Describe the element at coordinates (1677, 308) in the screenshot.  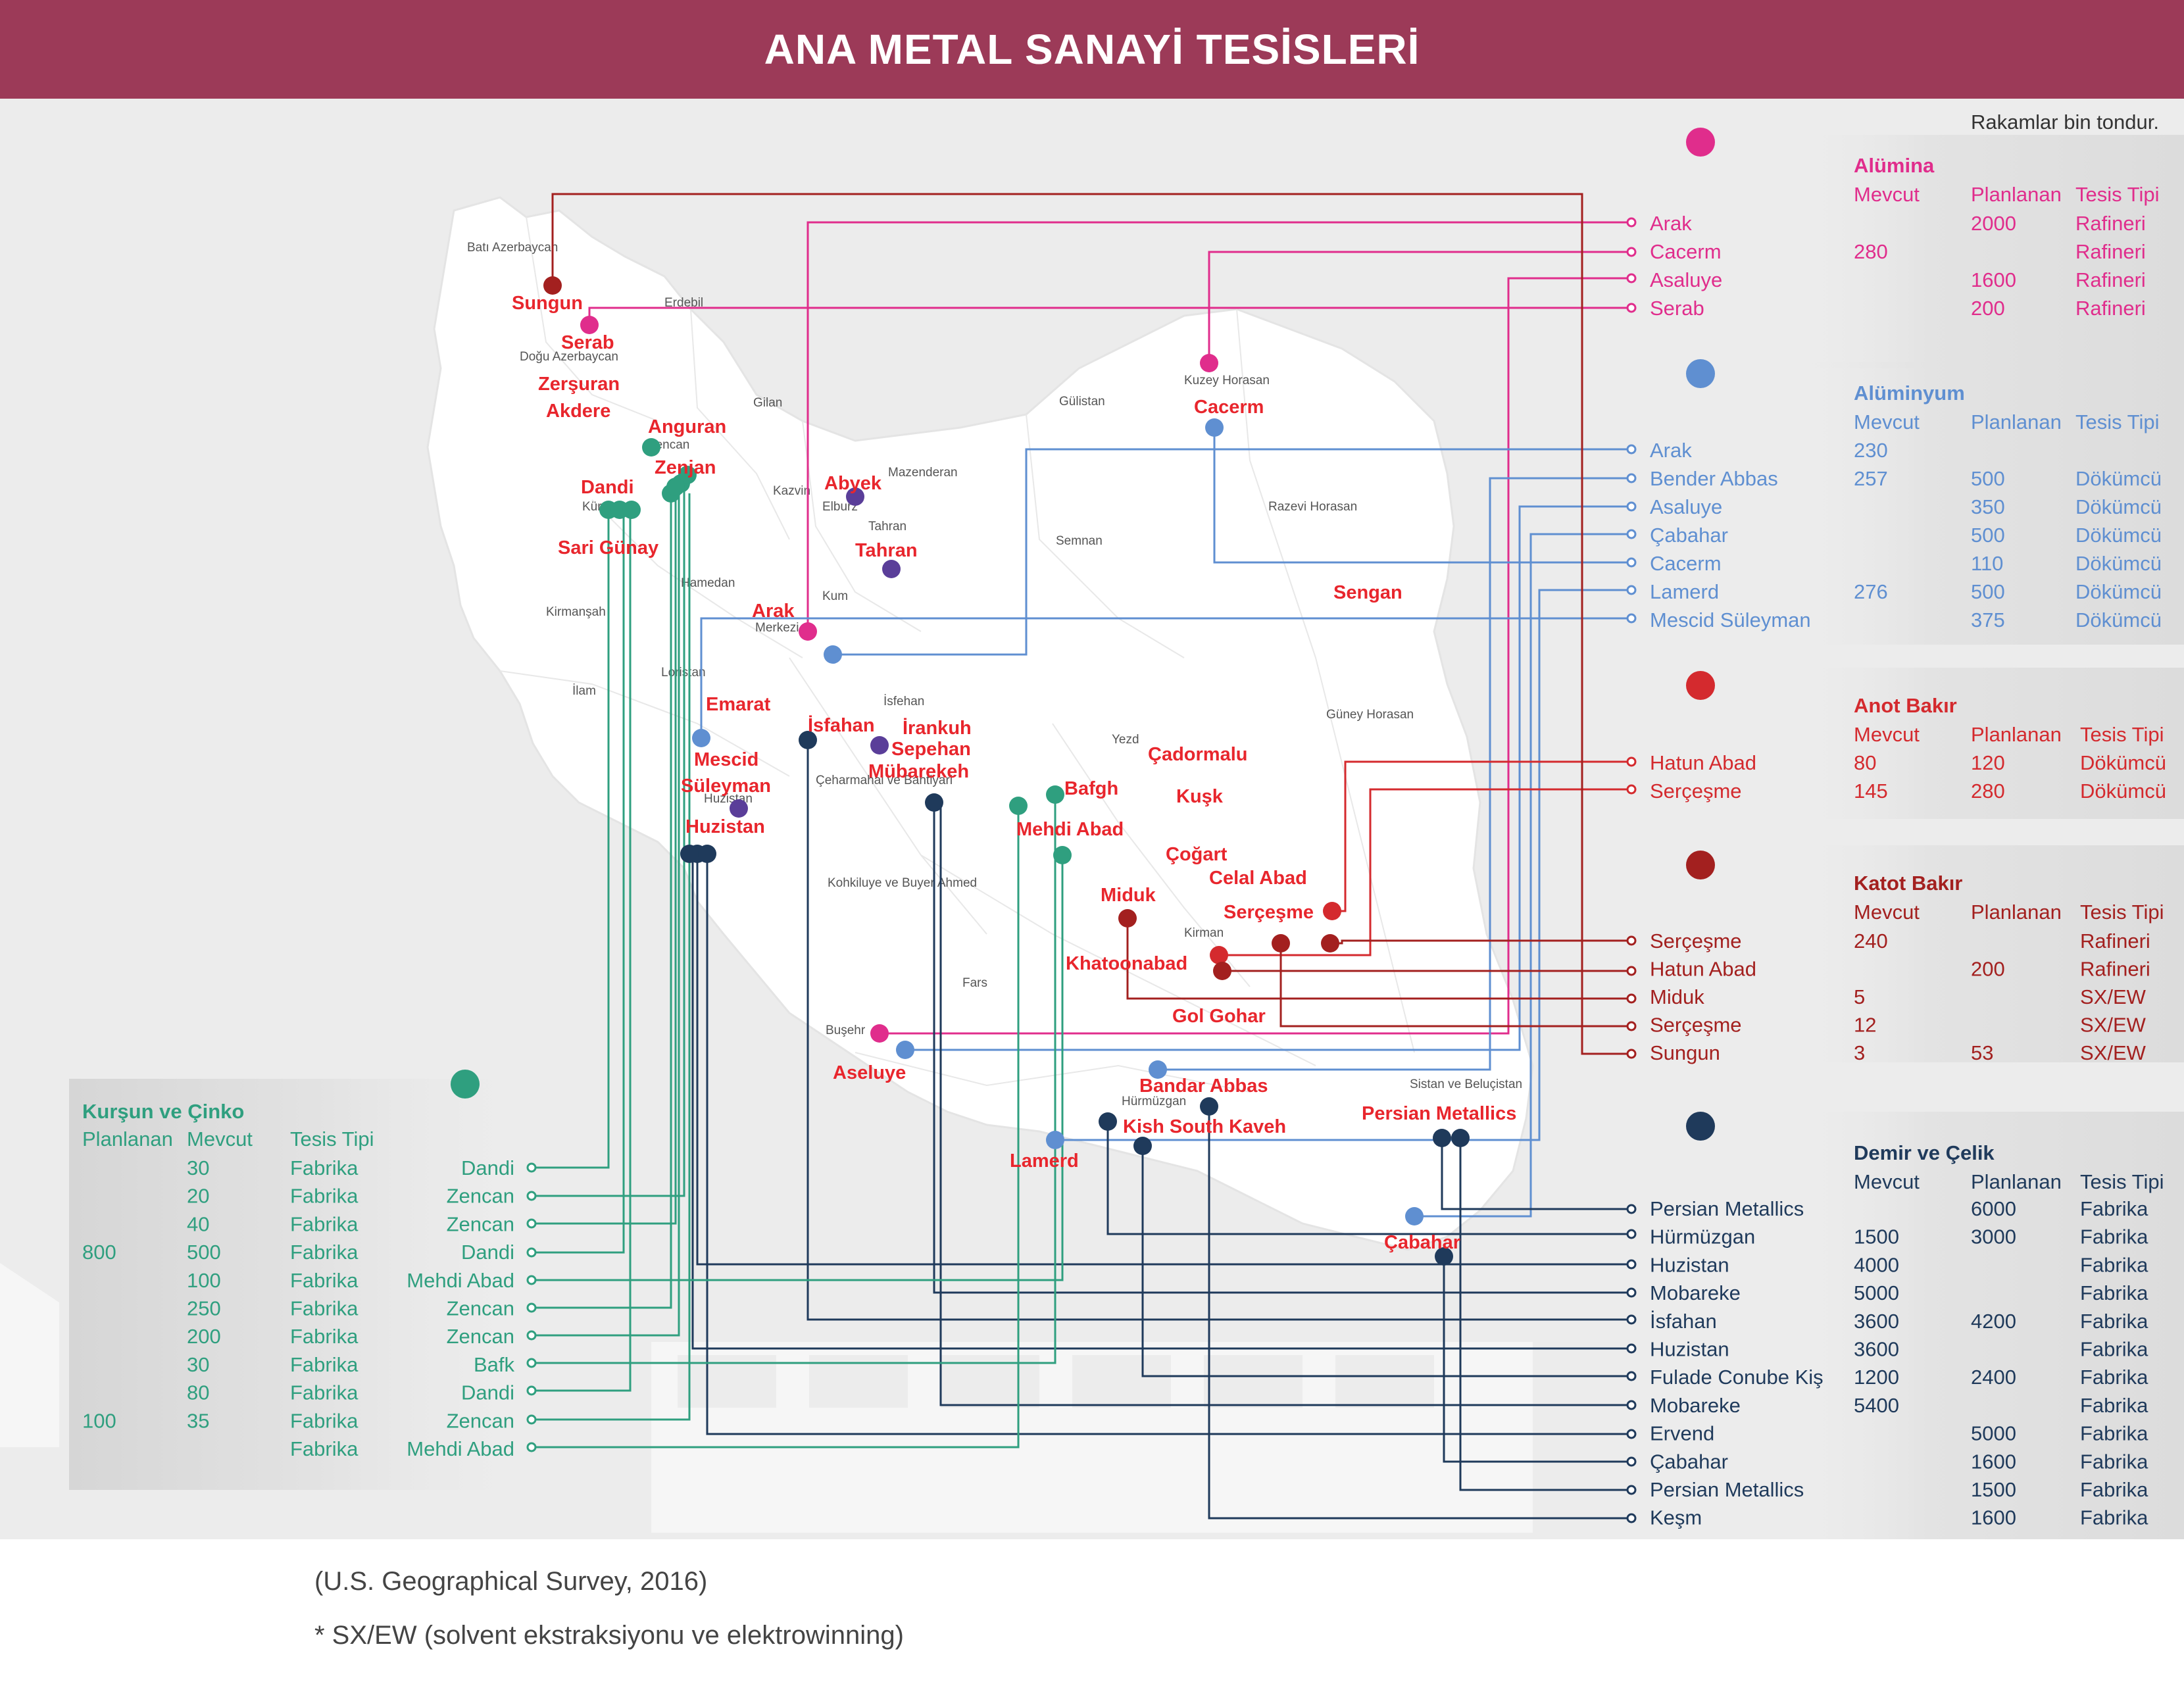
I see `alumina-row-name: Serab` at that location.